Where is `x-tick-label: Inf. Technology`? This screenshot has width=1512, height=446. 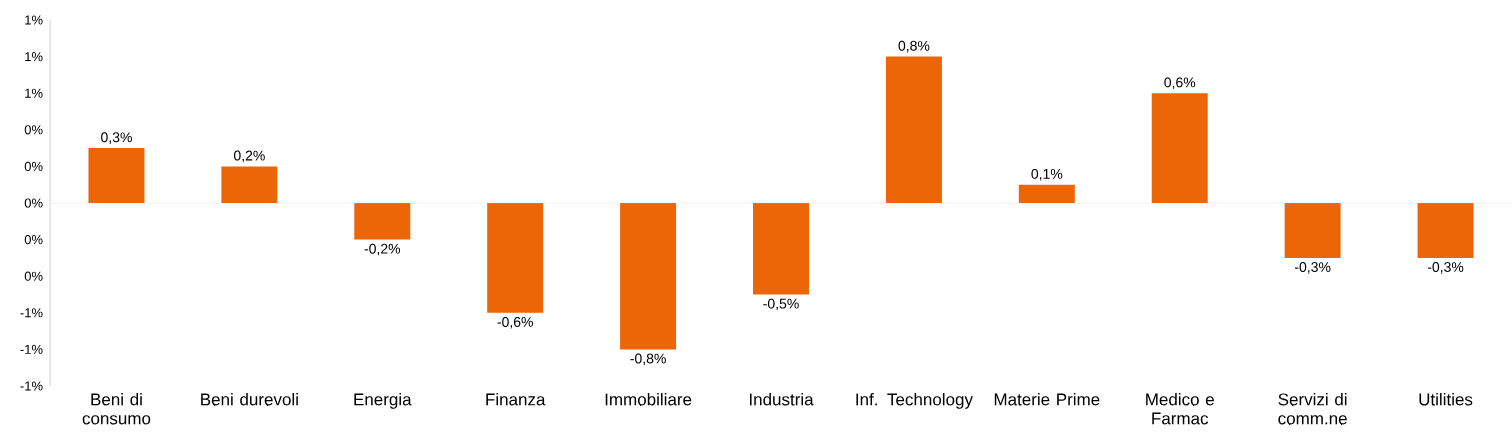 x-tick-label: Inf. Technology is located at coordinates (914, 400).